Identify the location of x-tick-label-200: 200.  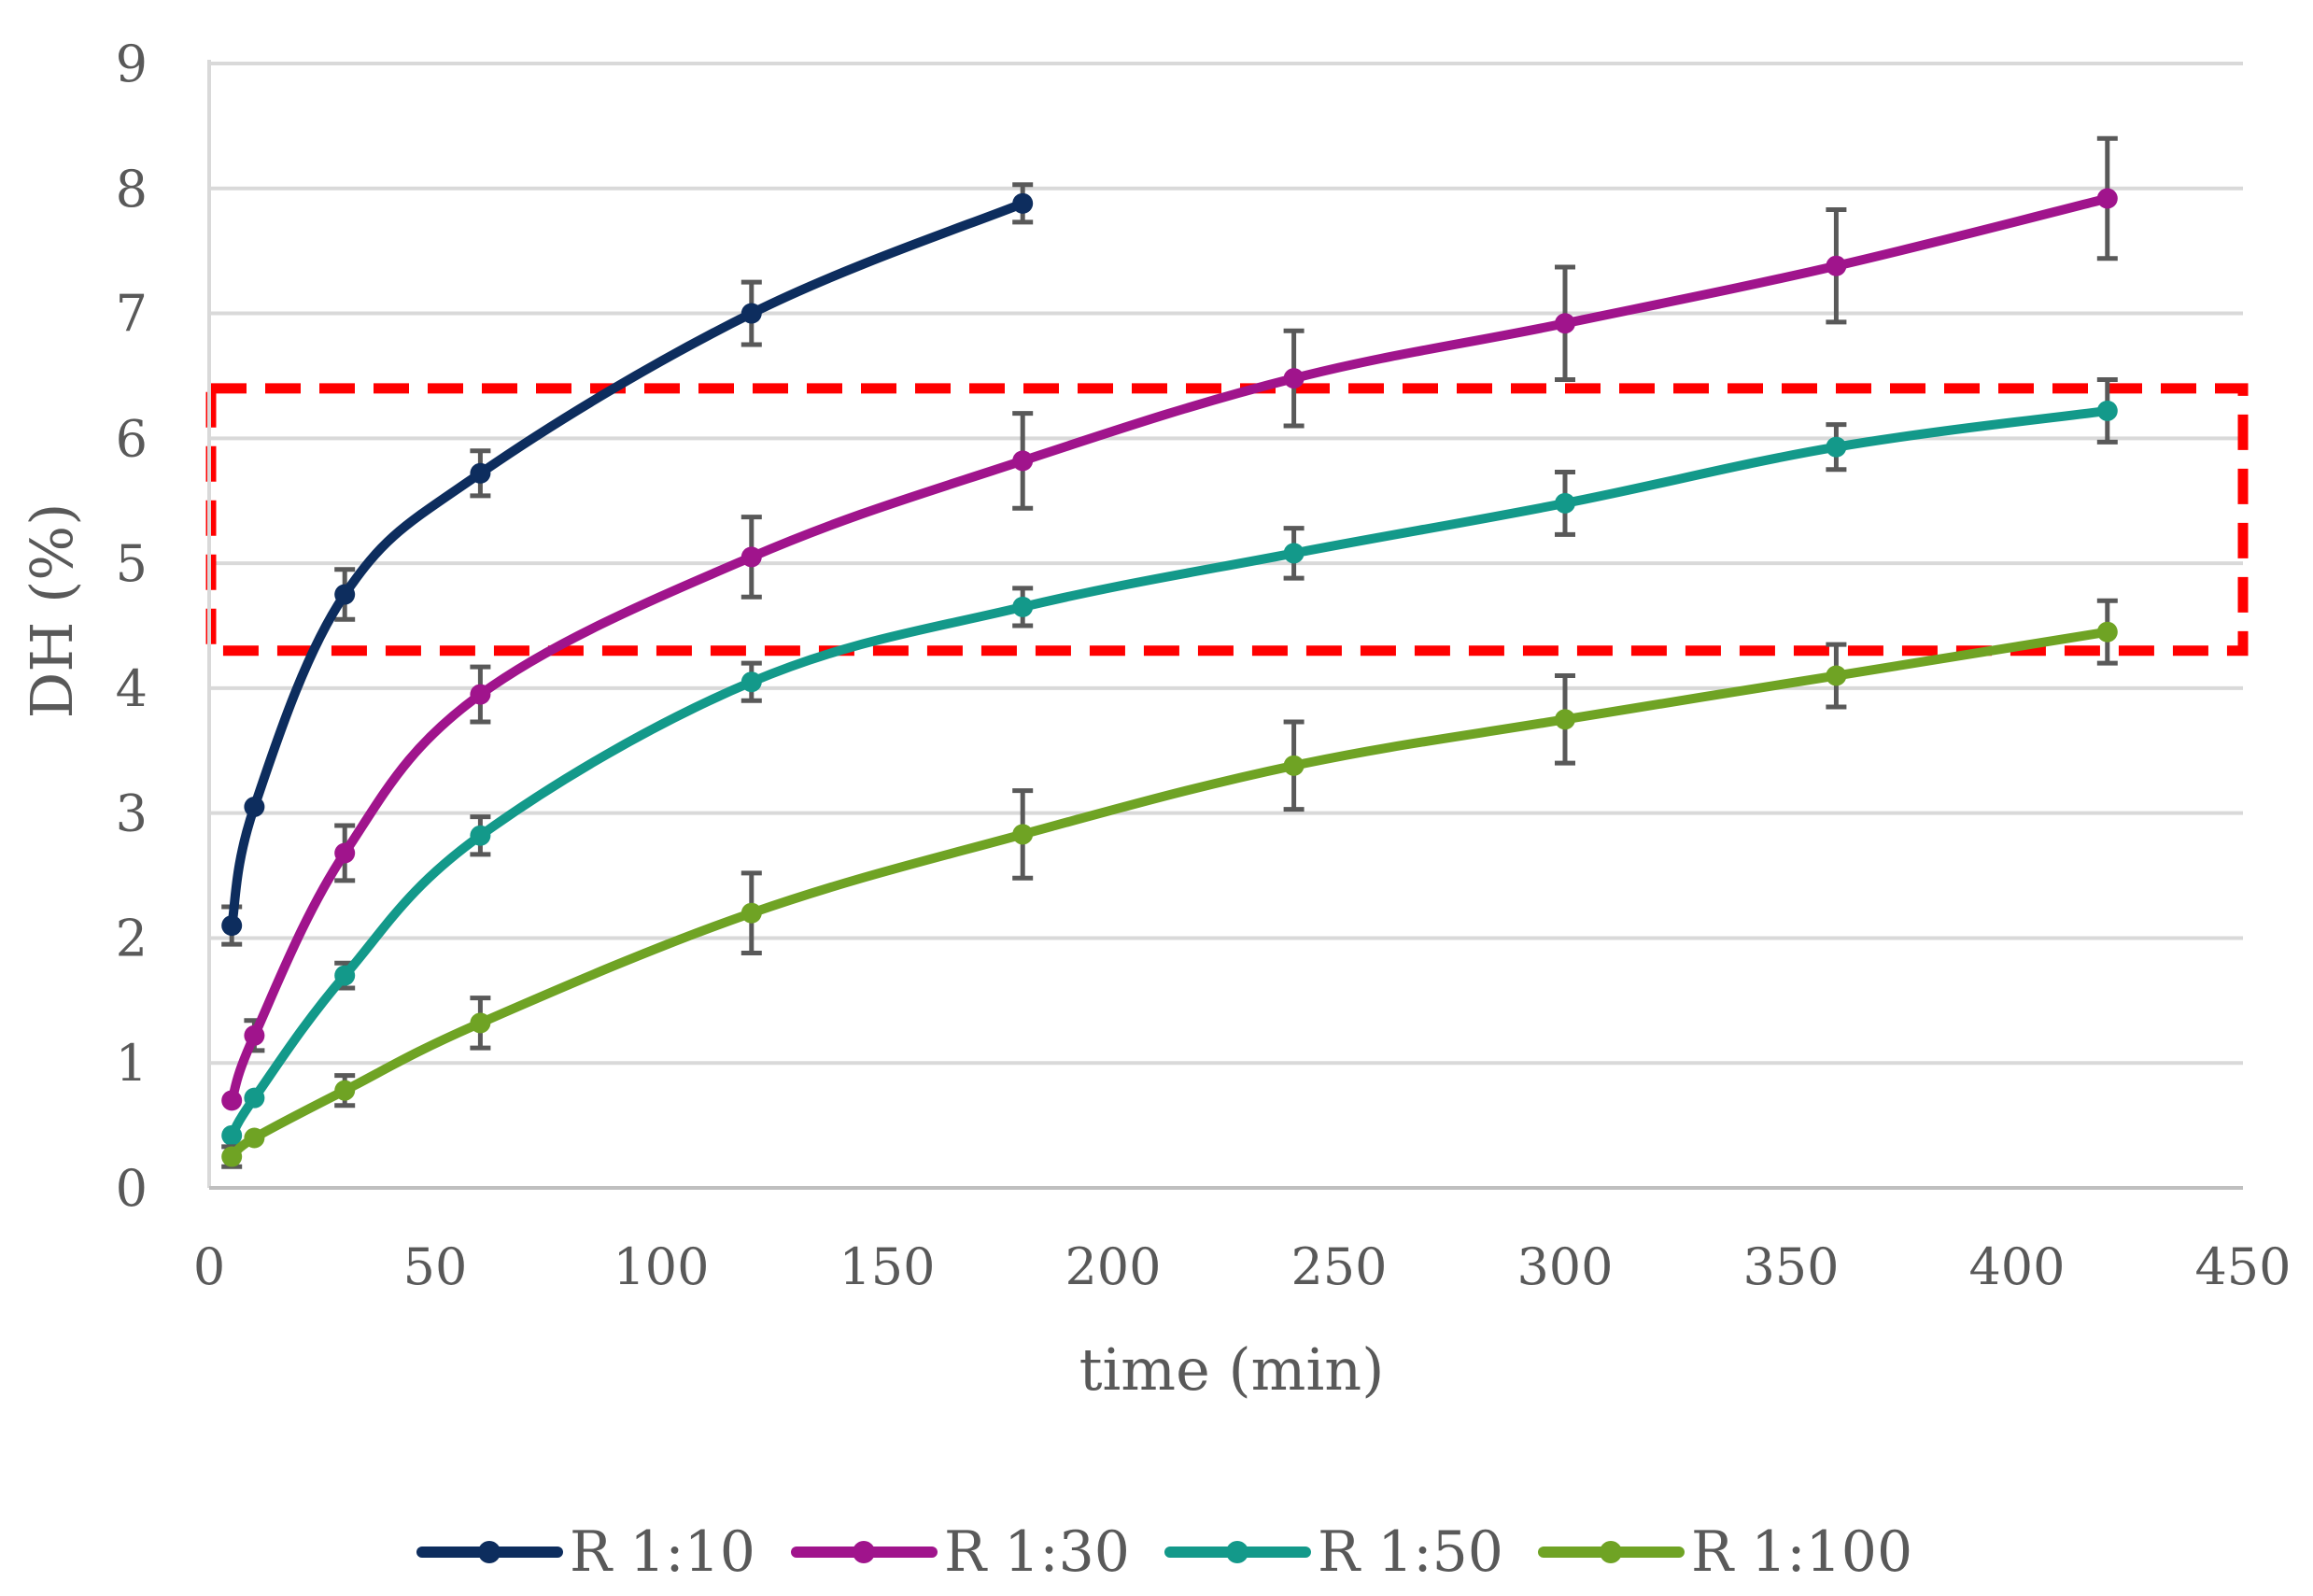
(1113, 1266).